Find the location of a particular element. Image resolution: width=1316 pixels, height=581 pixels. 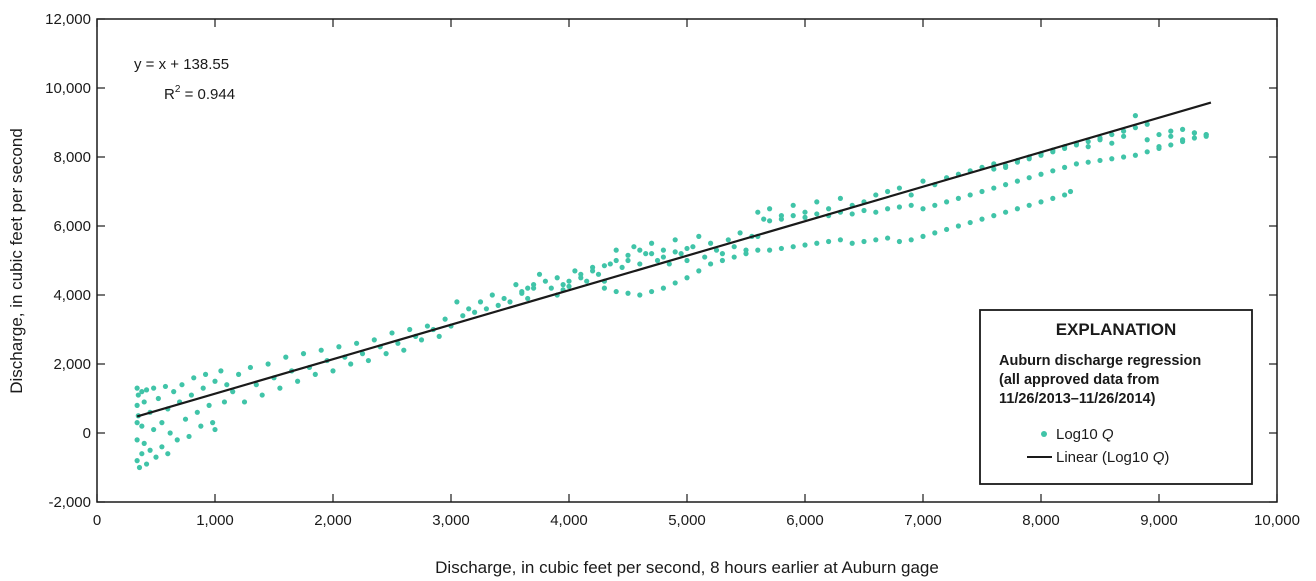

x-tick-label: 5,000 is located at coordinates (687, 520).